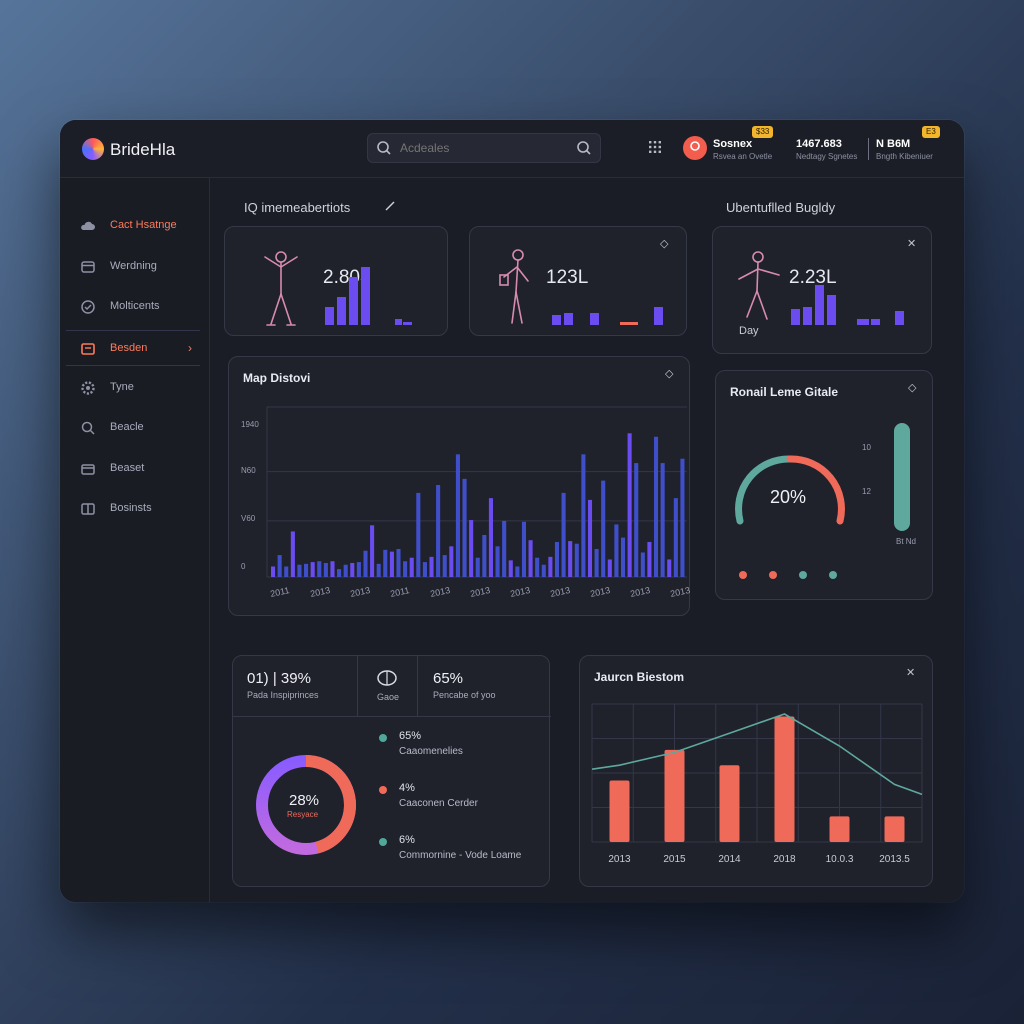  I want to click on sidebar-item-werdning: Werdning, so click(133, 267).